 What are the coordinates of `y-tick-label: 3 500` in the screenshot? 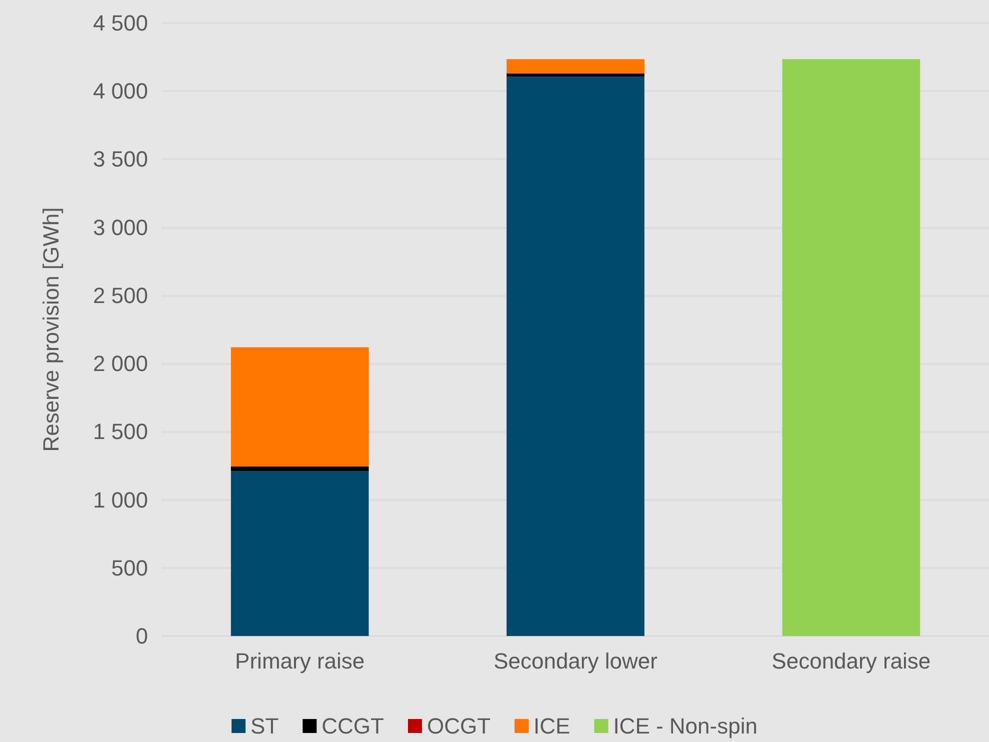 It's located at (120, 159).